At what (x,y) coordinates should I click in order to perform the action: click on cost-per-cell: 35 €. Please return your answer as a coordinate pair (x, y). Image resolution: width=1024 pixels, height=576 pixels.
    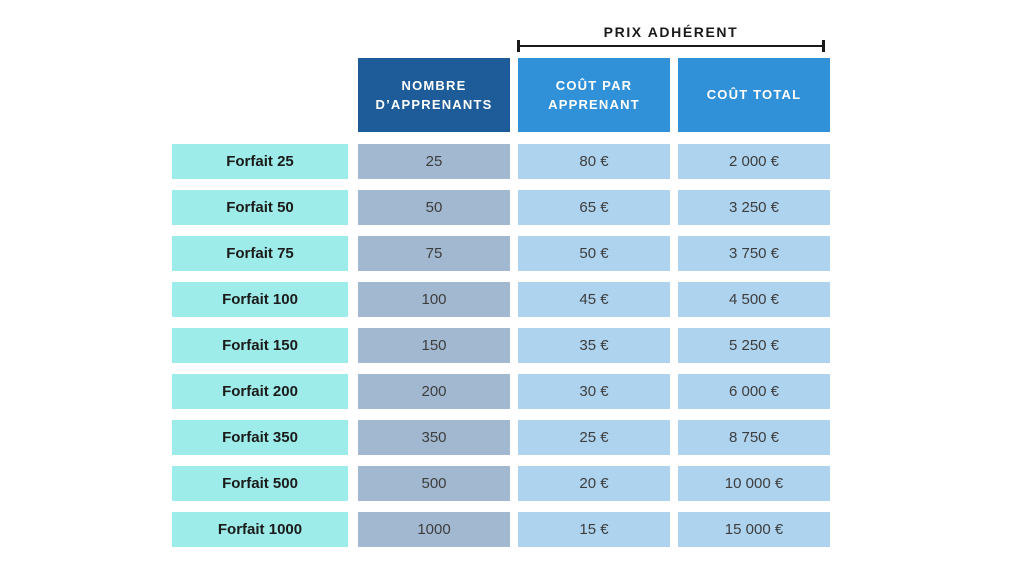
    Looking at the image, I should click on (594, 345).